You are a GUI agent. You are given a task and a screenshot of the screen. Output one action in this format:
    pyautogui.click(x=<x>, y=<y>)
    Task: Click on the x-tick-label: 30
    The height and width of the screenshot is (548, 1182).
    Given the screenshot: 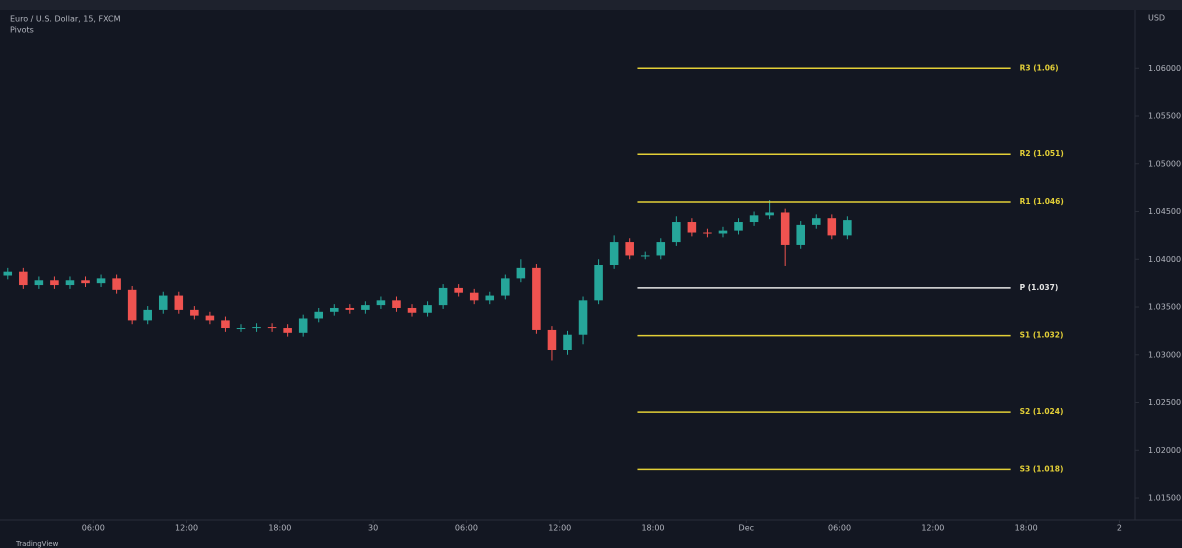 What is the action you would take?
    pyautogui.click(x=373, y=528)
    